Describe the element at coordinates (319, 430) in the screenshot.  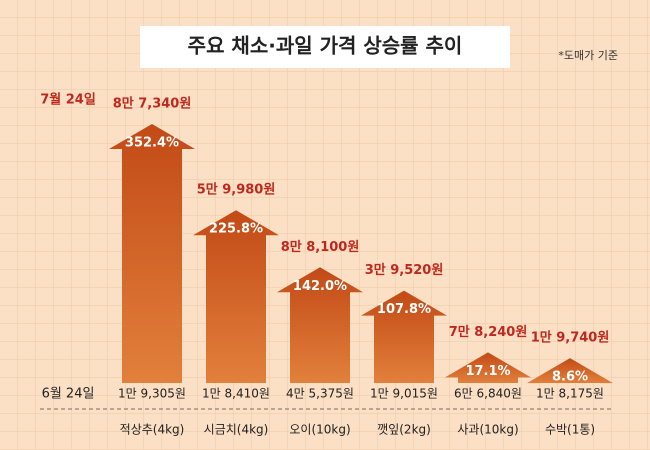
I see `x-tick-label: 오이(10kg)` at that location.